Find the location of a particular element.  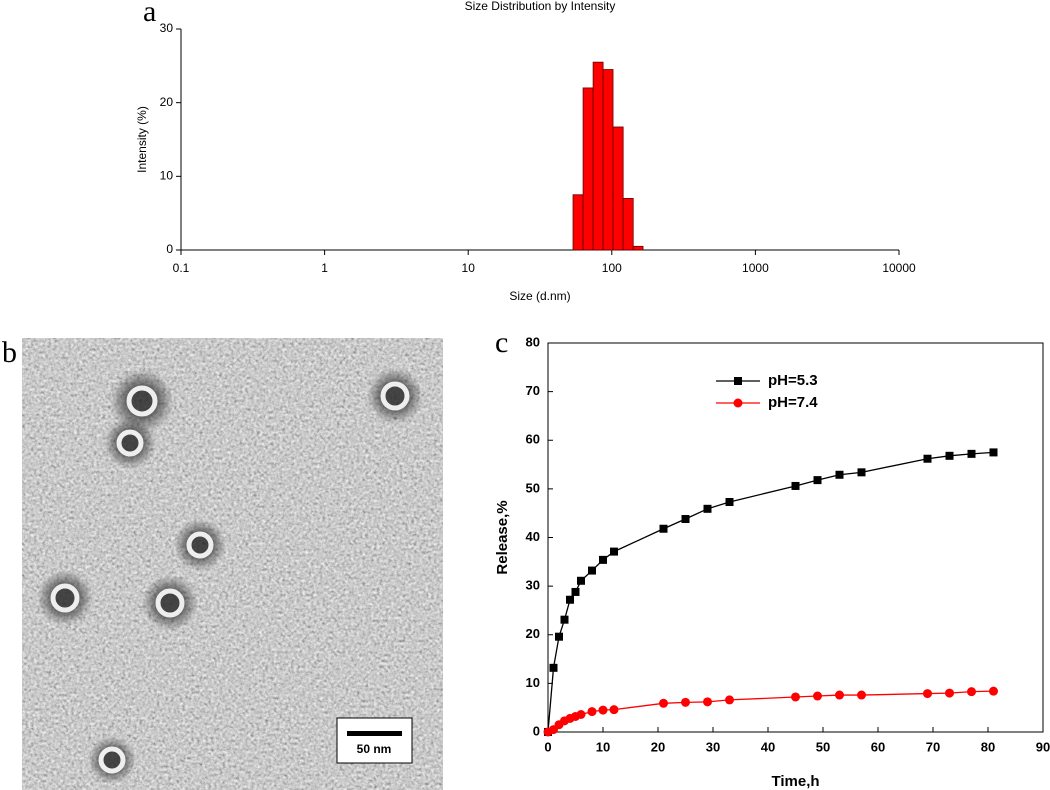

y-tick-label: 60 is located at coordinates (533, 439).